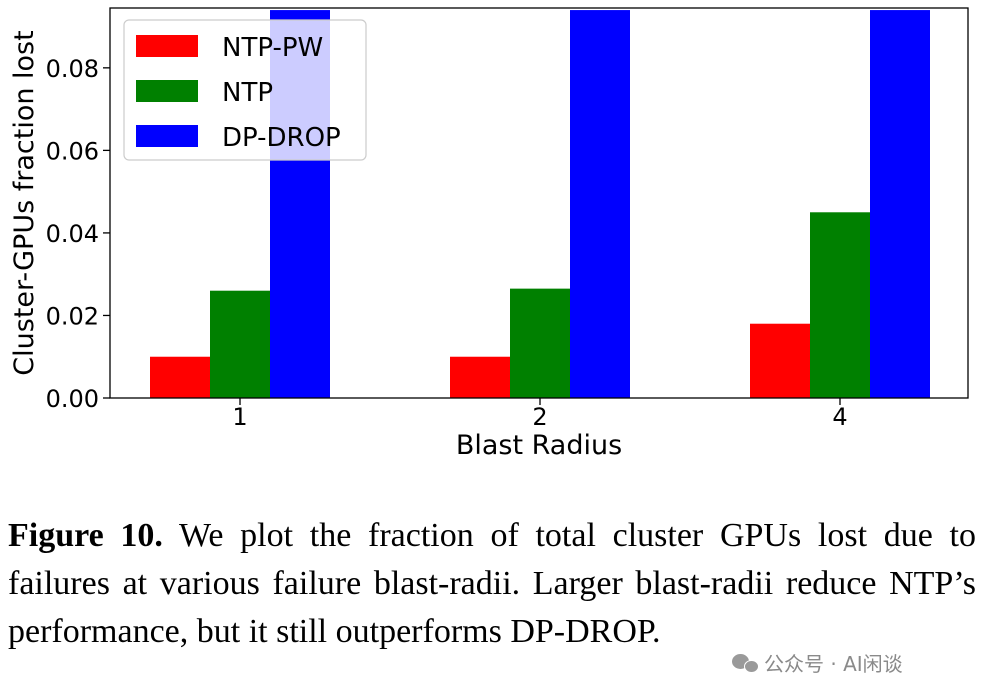  Describe the element at coordinates (167, 46) in the screenshot. I see `legend-swatch-ntp-pw` at that location.